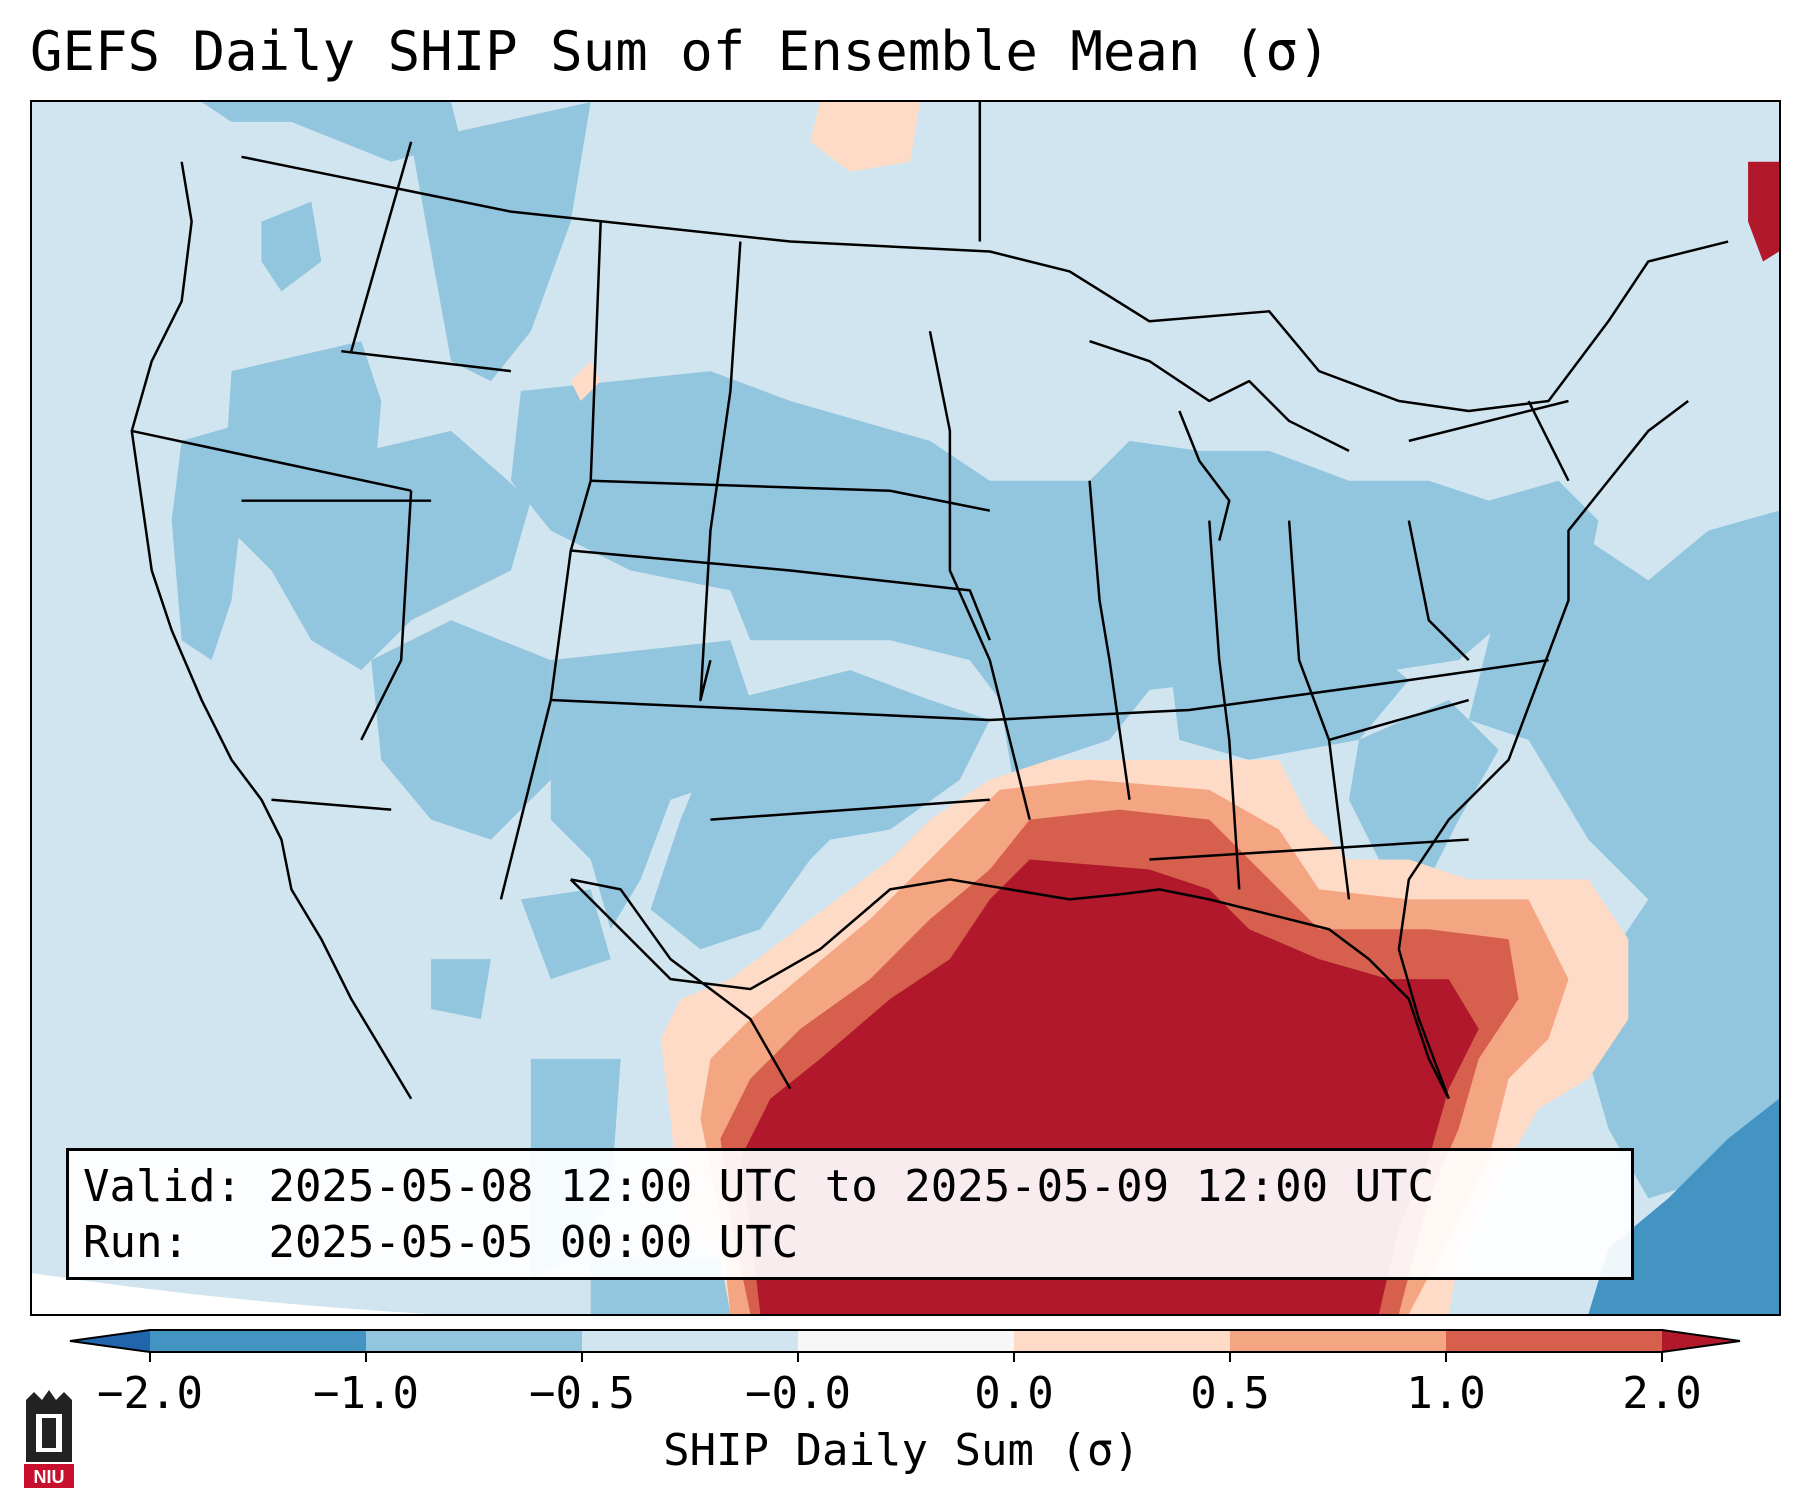  What do you see at coordinates (798, 1393) in the screenshot?
I see `colorbar-tick-label: −0.0` at bounding box center [798, 1393].